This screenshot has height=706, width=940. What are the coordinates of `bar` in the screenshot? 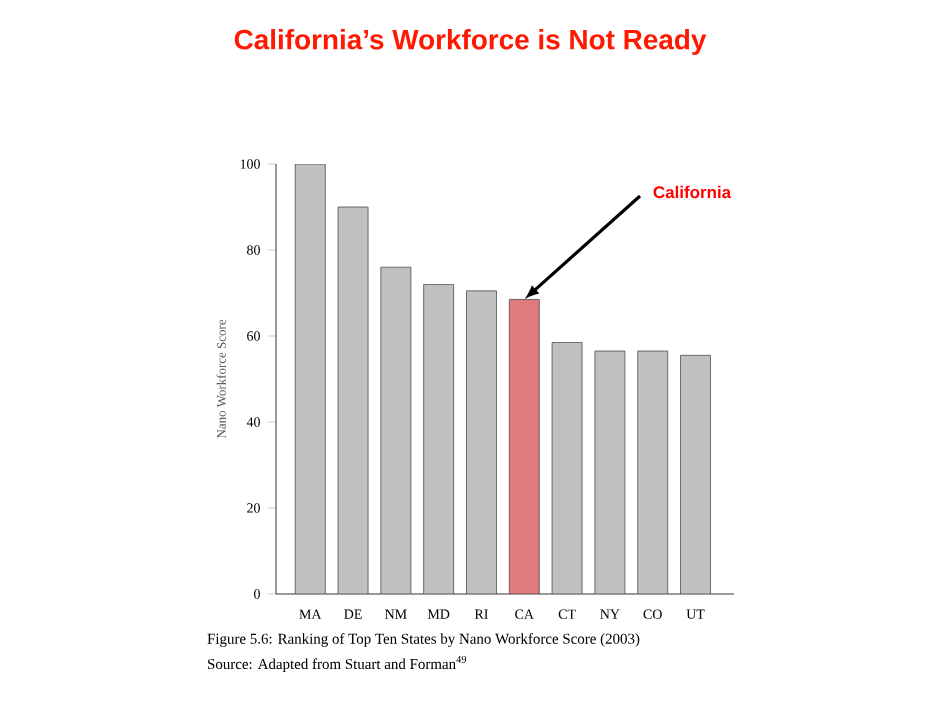 It's located at (310, 378).